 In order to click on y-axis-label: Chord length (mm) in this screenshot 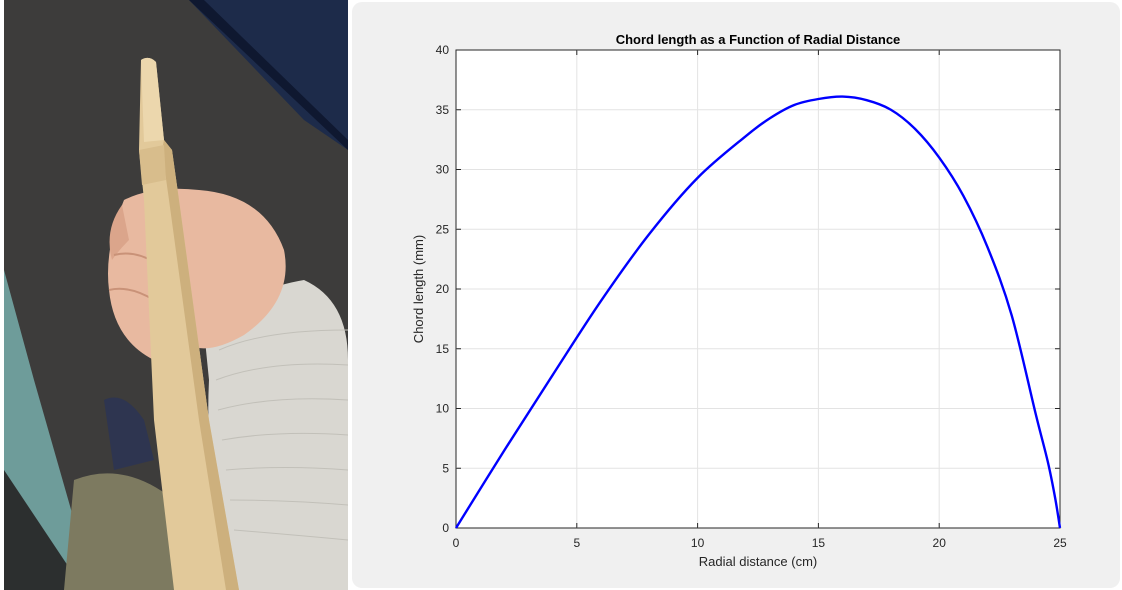, I will do `click(418, 289)`.